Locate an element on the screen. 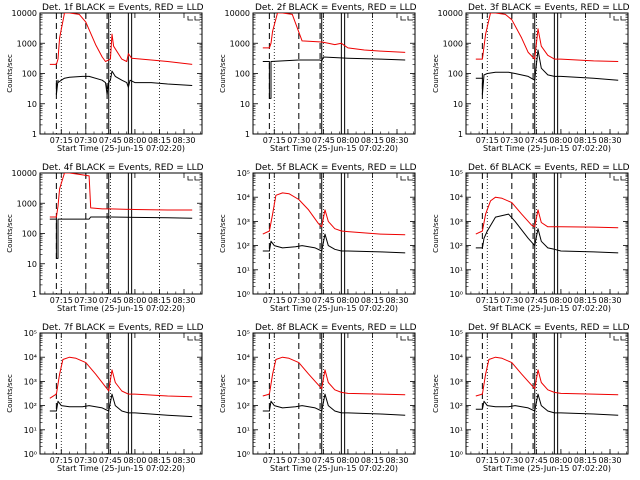 The width and height of the screenshot is (640, 480). panel-title: Det. 1f BLACK = Events, RED = LLD is located at coordinates (123, 8).